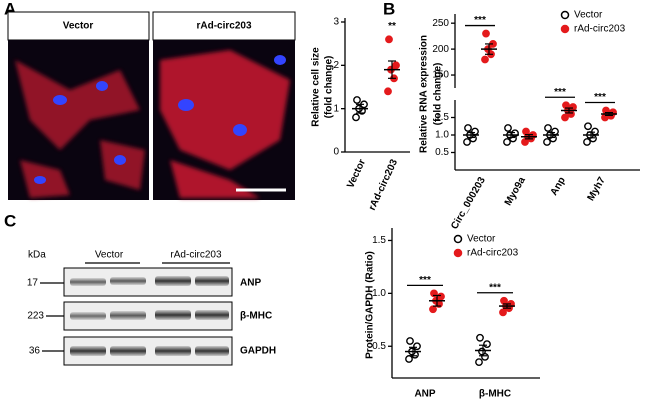  What do you see at coordinates (468, 203) in the screenshot?
I see `x-tick-label: Circ_000203` at bounding box center [468, 203].